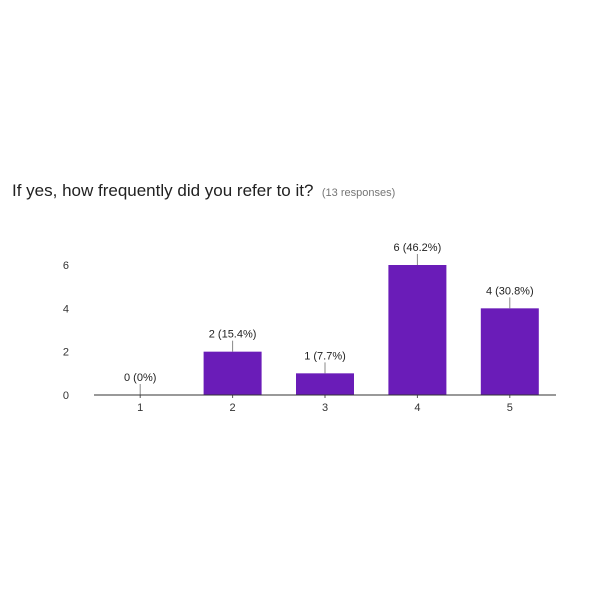  Describe the element at coordinates (66, 266) in the screenshot. I see `y-tick-label: 6` at that location.